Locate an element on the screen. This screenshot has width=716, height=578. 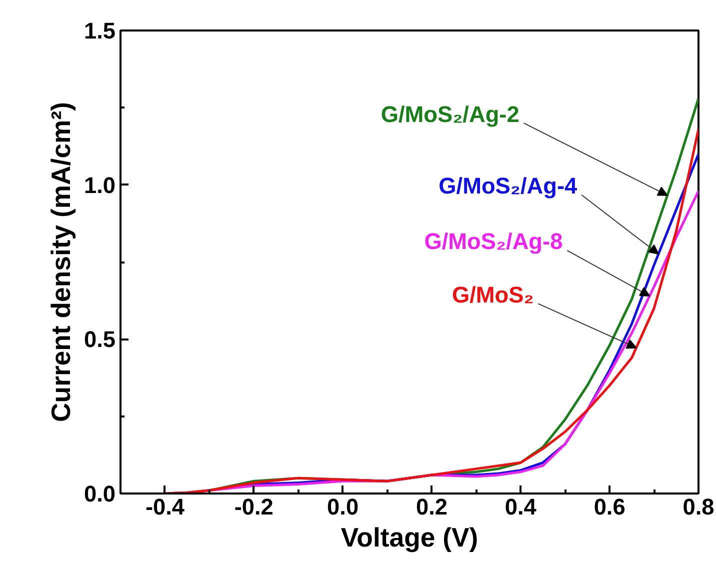
y-axis-title: Current density (mA/cm²) is located at coordinates (61, 262).